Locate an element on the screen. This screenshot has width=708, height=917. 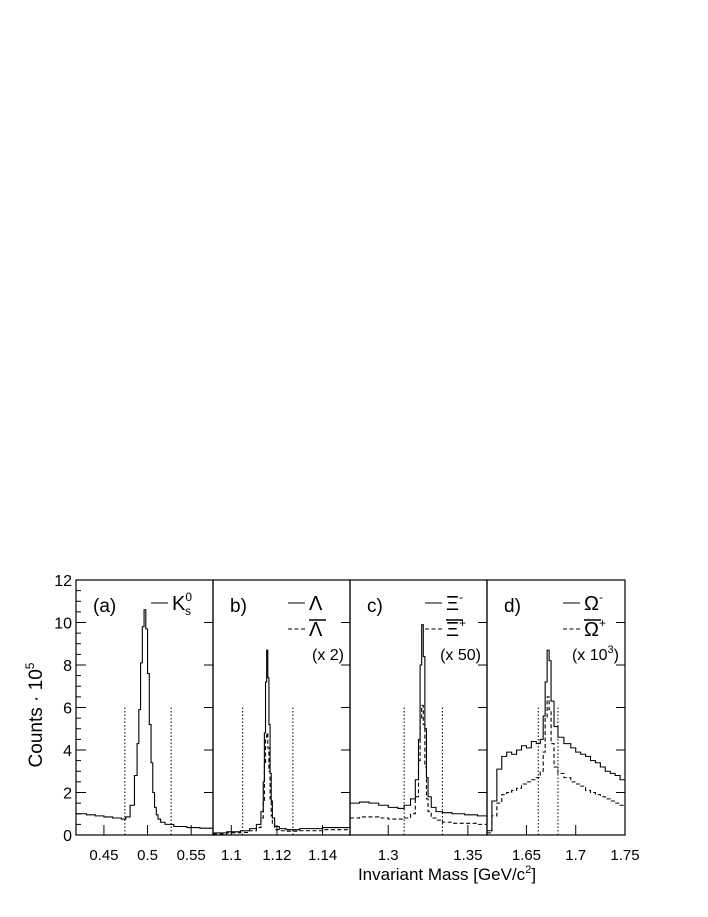
x-tick-label: 0.55 is located at coordinates (191, 855).